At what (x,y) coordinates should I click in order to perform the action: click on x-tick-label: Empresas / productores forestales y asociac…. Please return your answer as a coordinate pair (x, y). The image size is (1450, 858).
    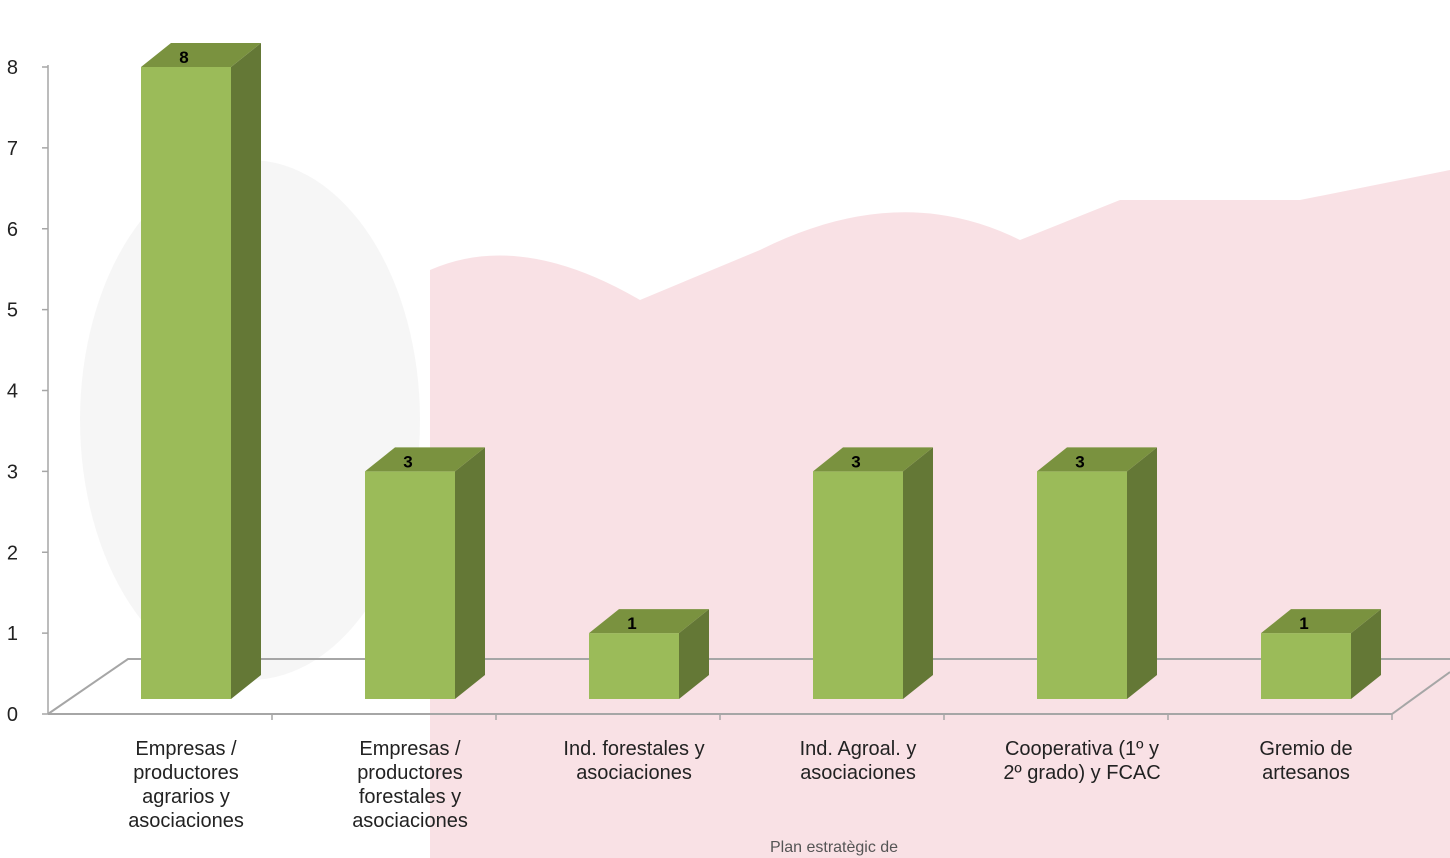
    Looking at the image, I should click on (410, 785).